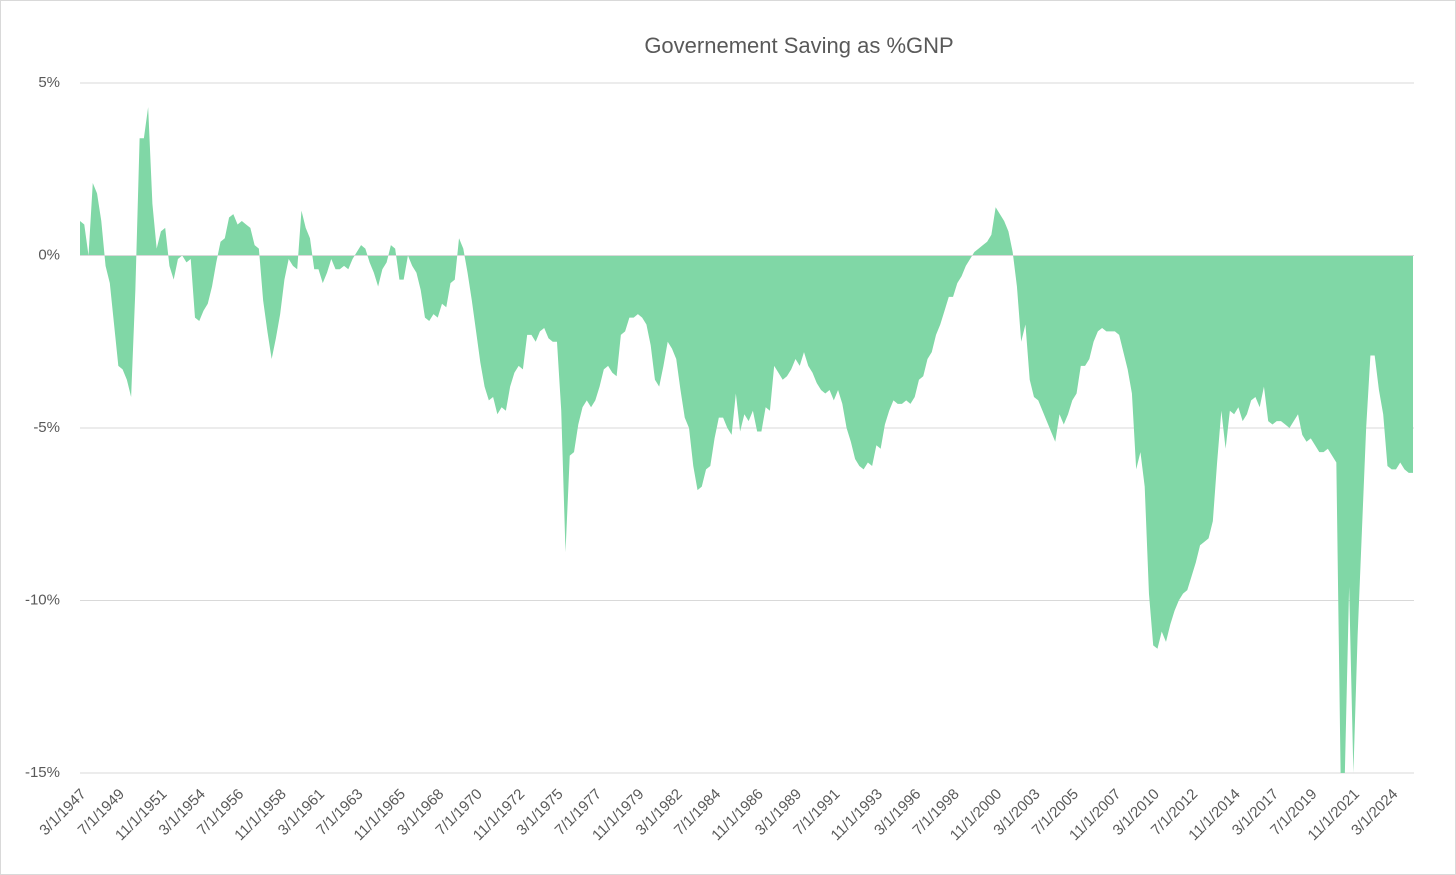 The image size is (1456, 875). I want to click on y-tick-label: 0%, so click(49, 254).